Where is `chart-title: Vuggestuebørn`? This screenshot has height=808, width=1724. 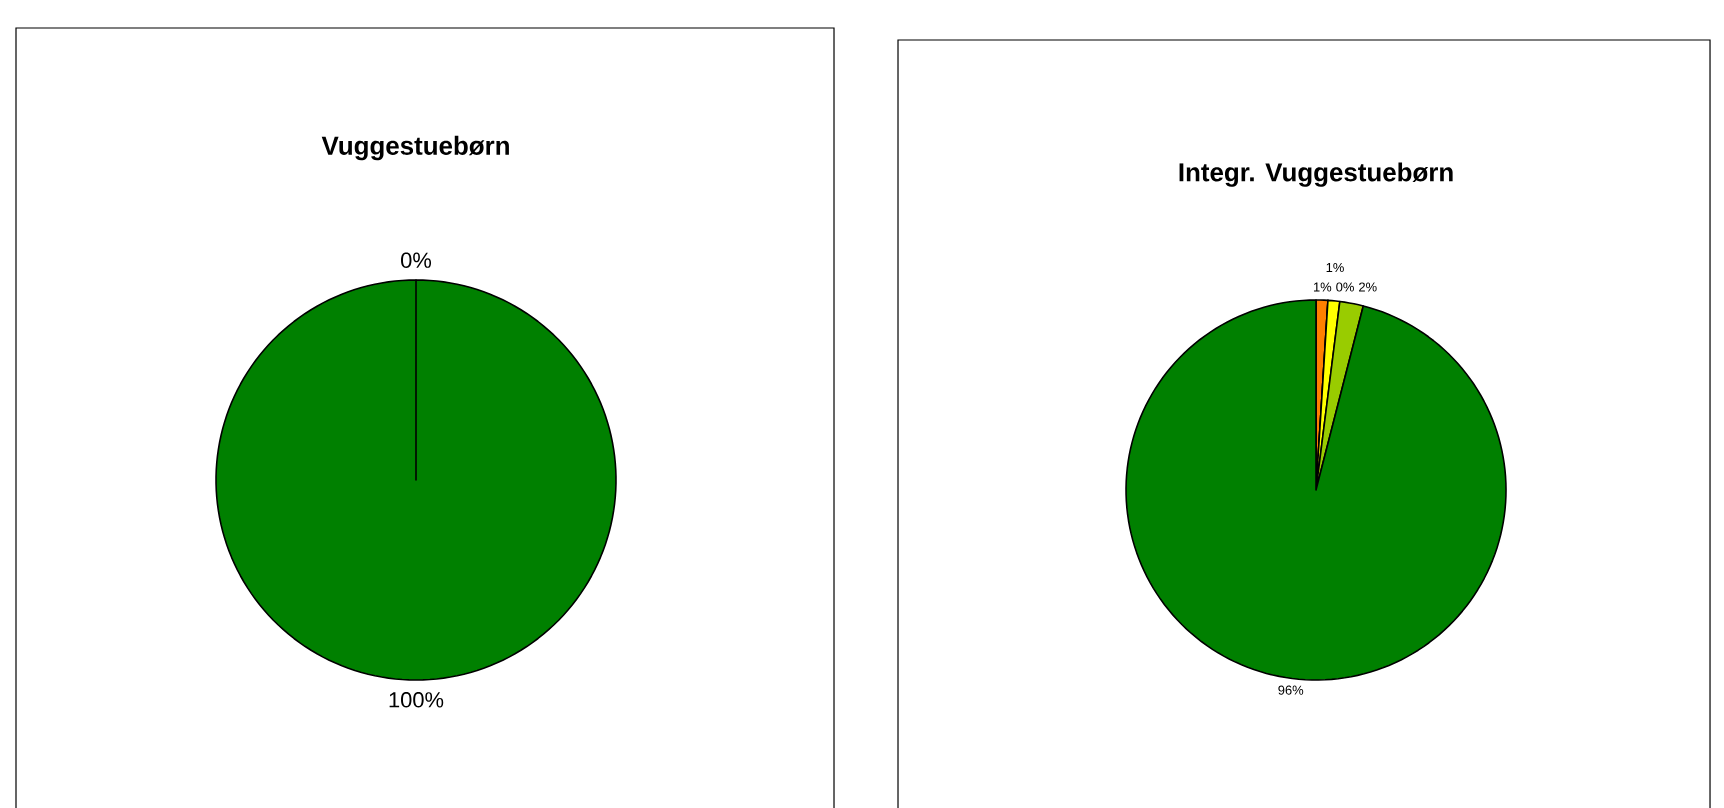
chart-title: Vuggestuebørn is located at coordinates (415, 148).